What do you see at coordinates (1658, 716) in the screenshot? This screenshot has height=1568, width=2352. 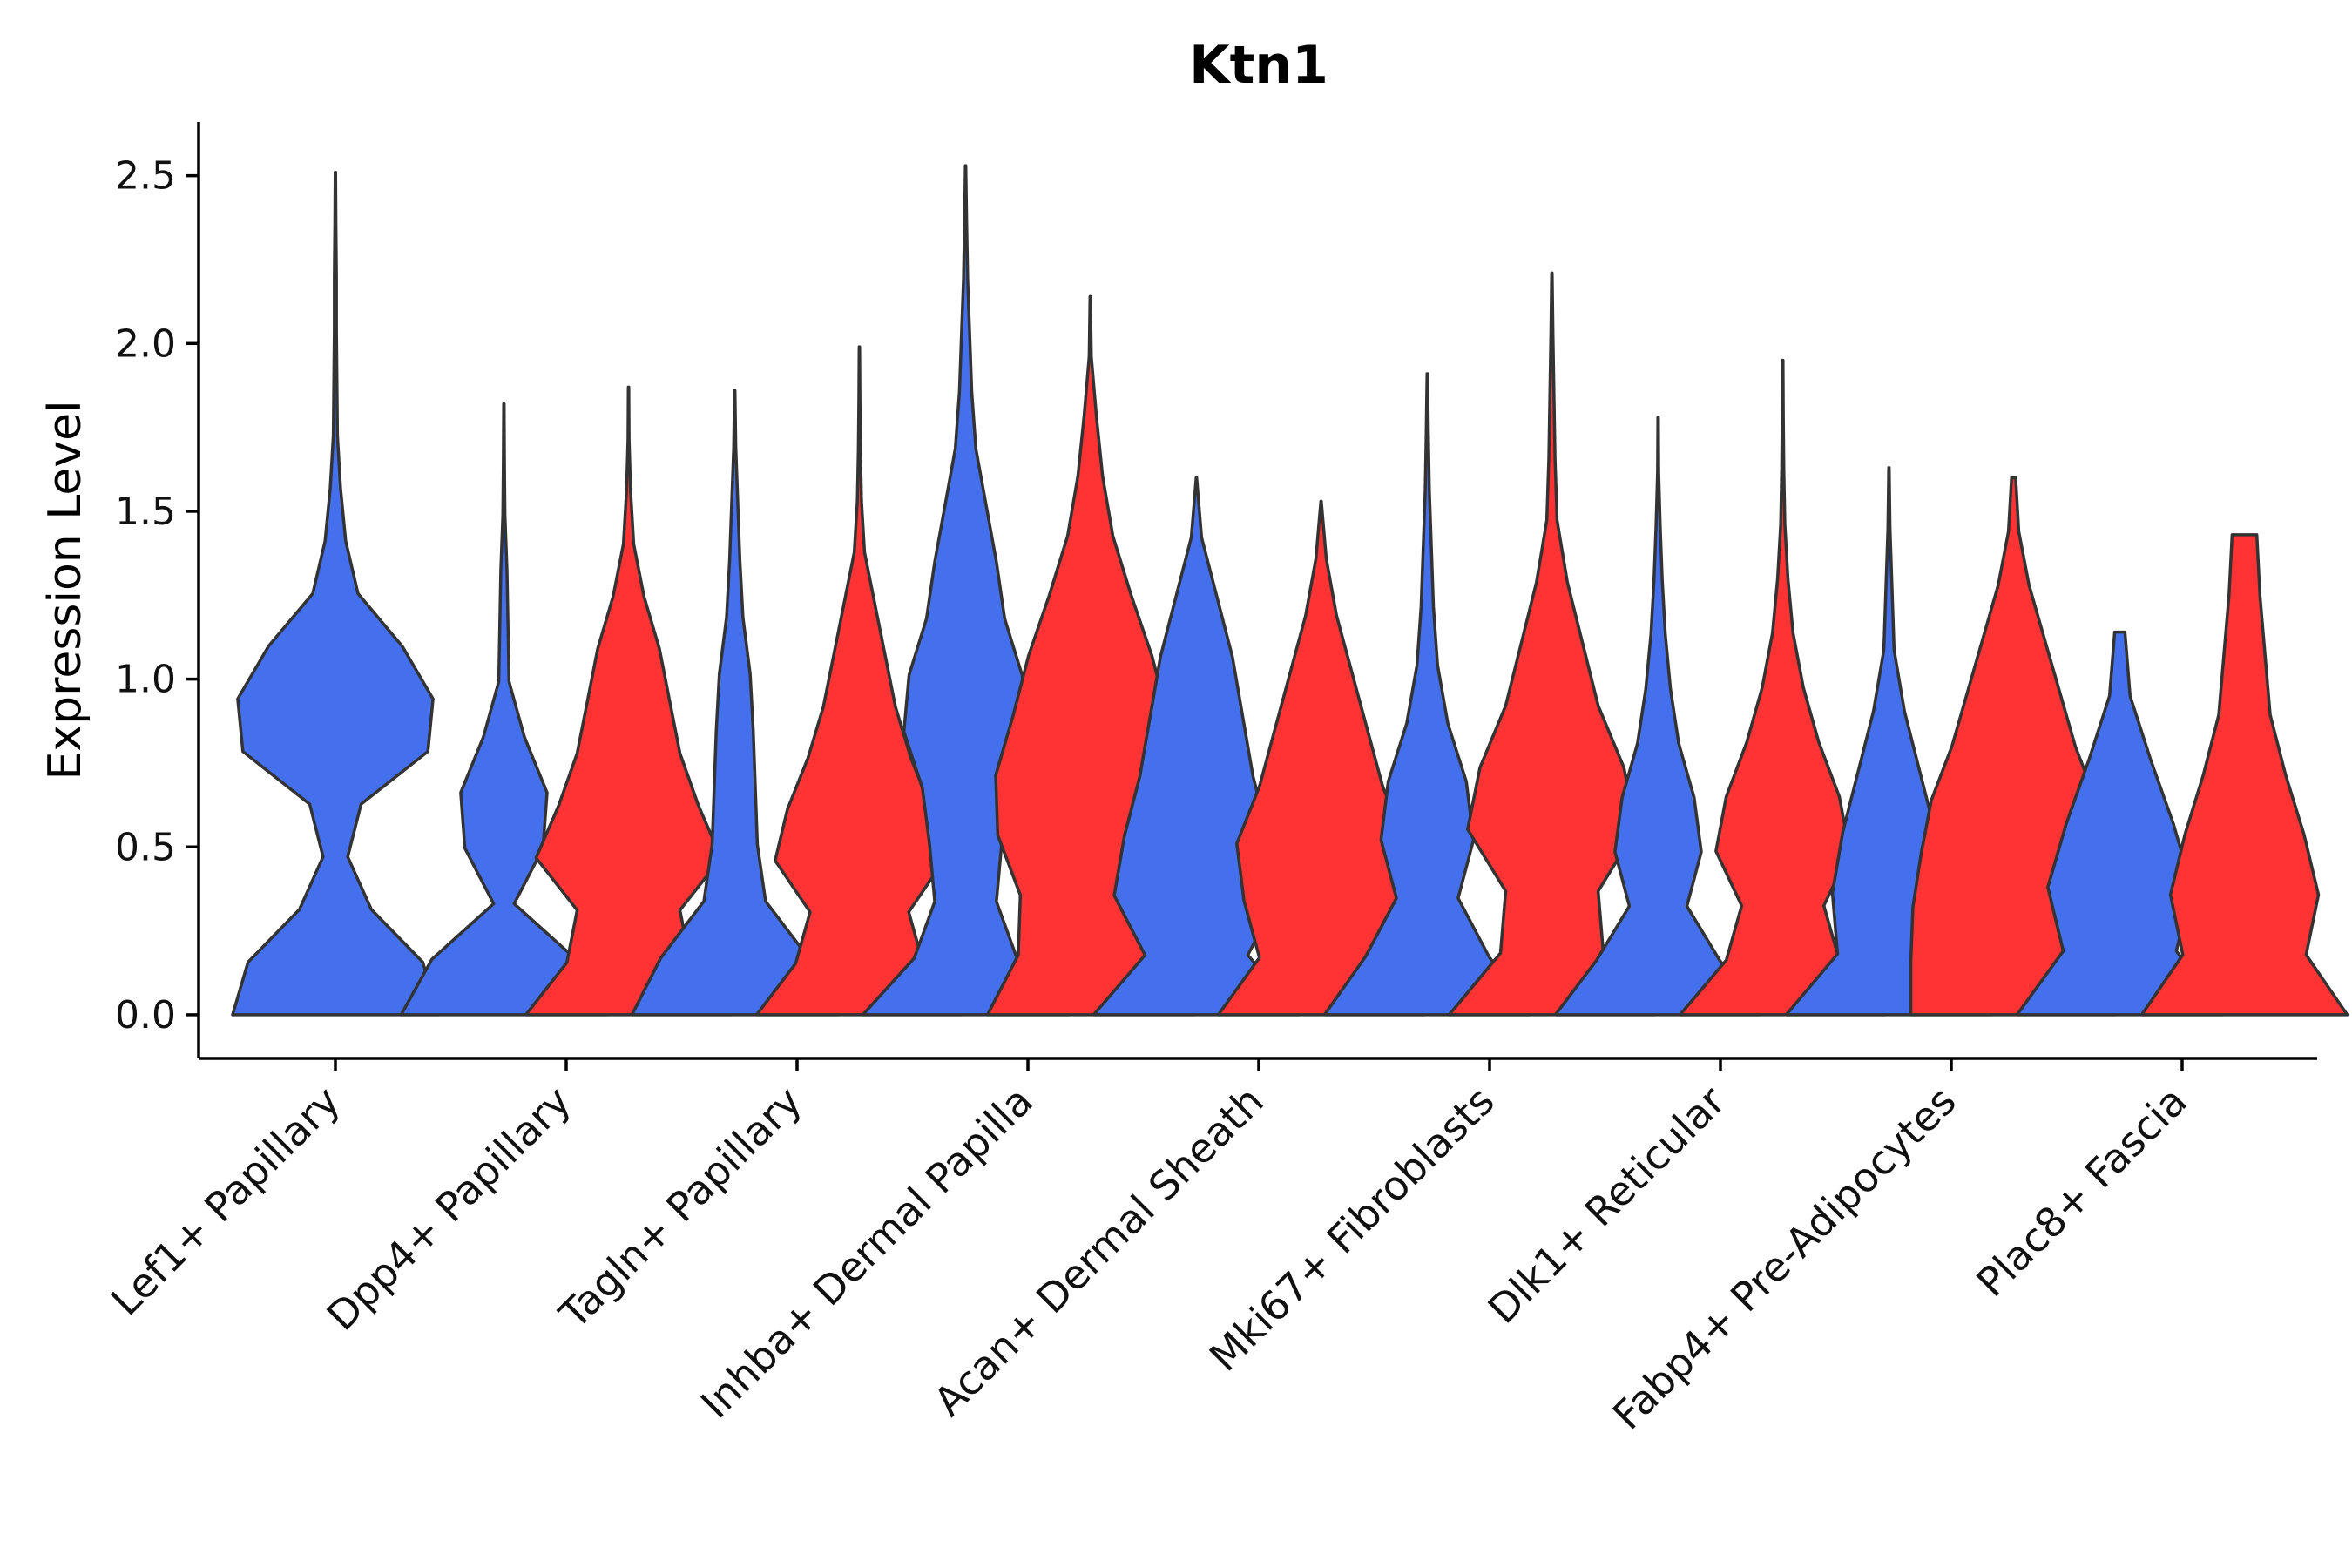 I see `violin-6-blue` at bounding box center [1658, 716].